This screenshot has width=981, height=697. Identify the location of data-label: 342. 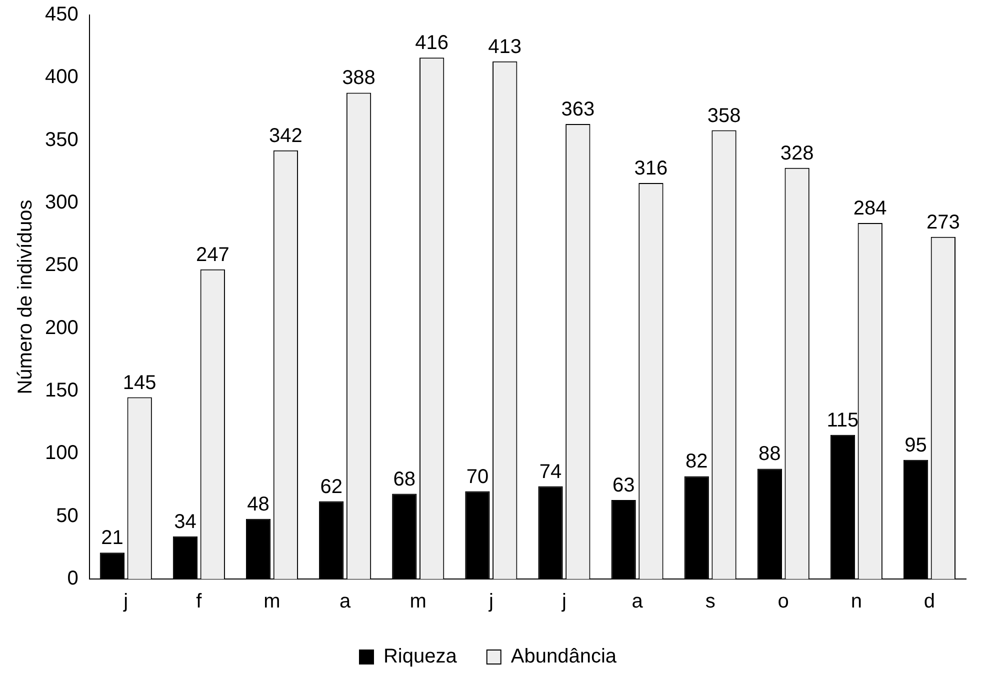
(285, 135).